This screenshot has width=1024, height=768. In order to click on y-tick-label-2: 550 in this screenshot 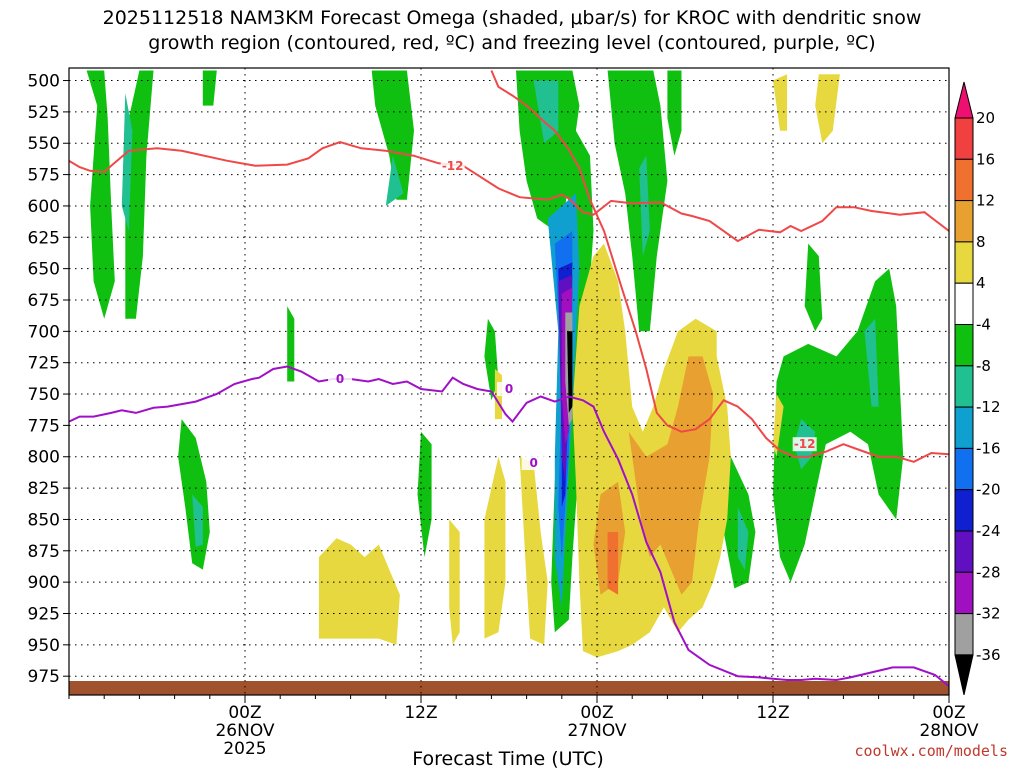, I will do `click(44, 144)`.